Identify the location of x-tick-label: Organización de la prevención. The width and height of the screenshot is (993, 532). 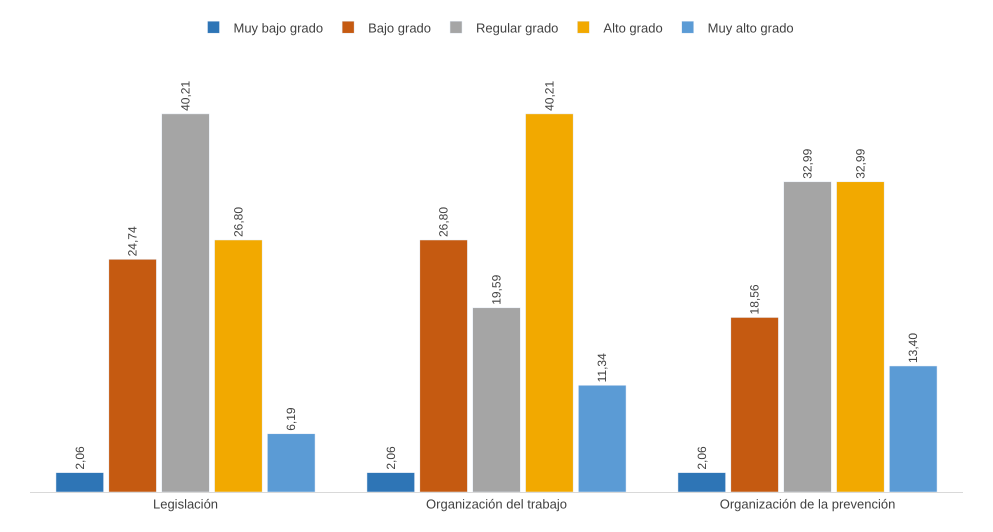
(808, 504).